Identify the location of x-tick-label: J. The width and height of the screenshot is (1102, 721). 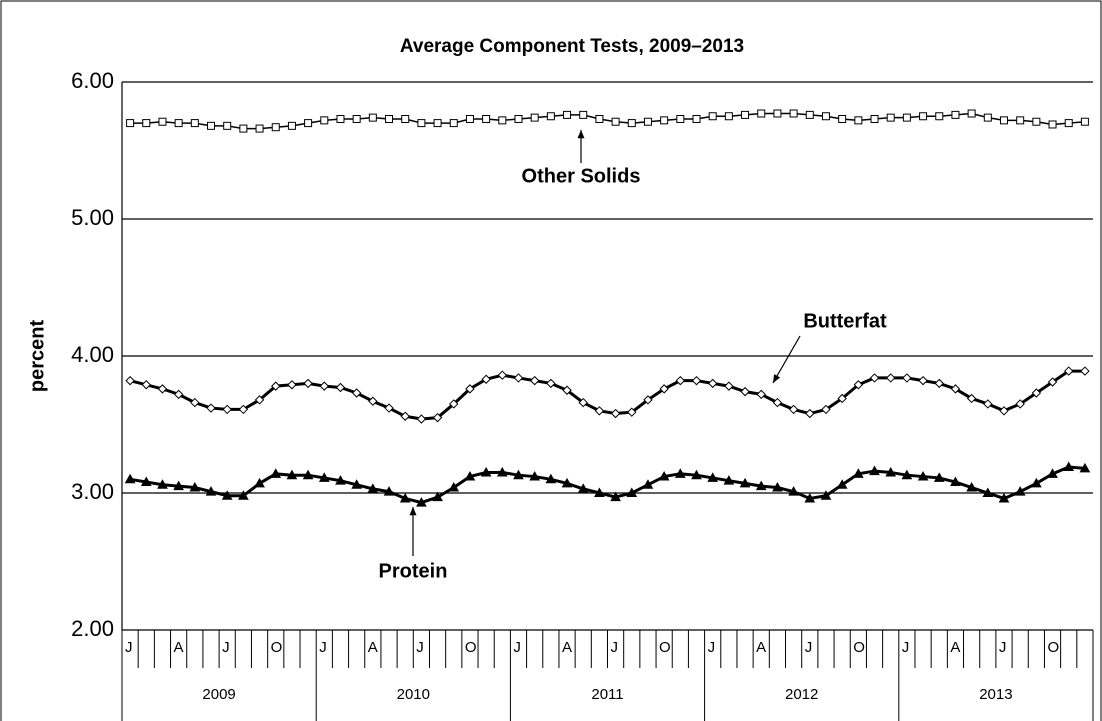
(615, 647).